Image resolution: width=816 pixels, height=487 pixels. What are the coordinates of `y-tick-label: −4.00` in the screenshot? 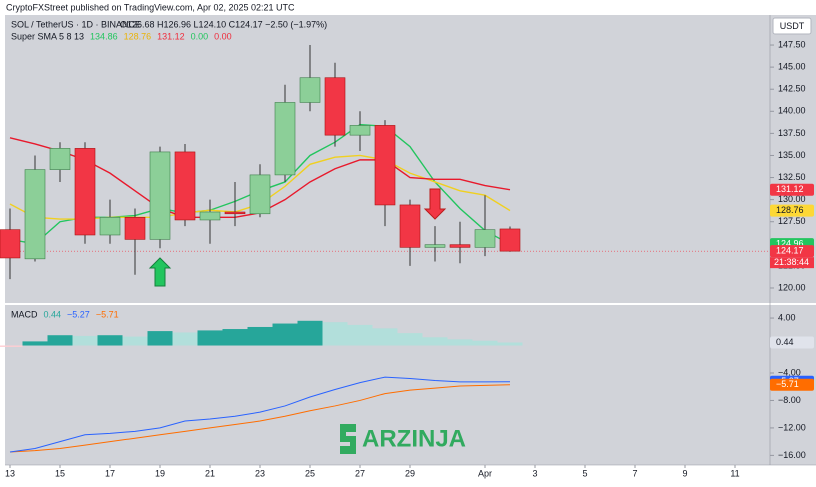 It's located at (789, 372).